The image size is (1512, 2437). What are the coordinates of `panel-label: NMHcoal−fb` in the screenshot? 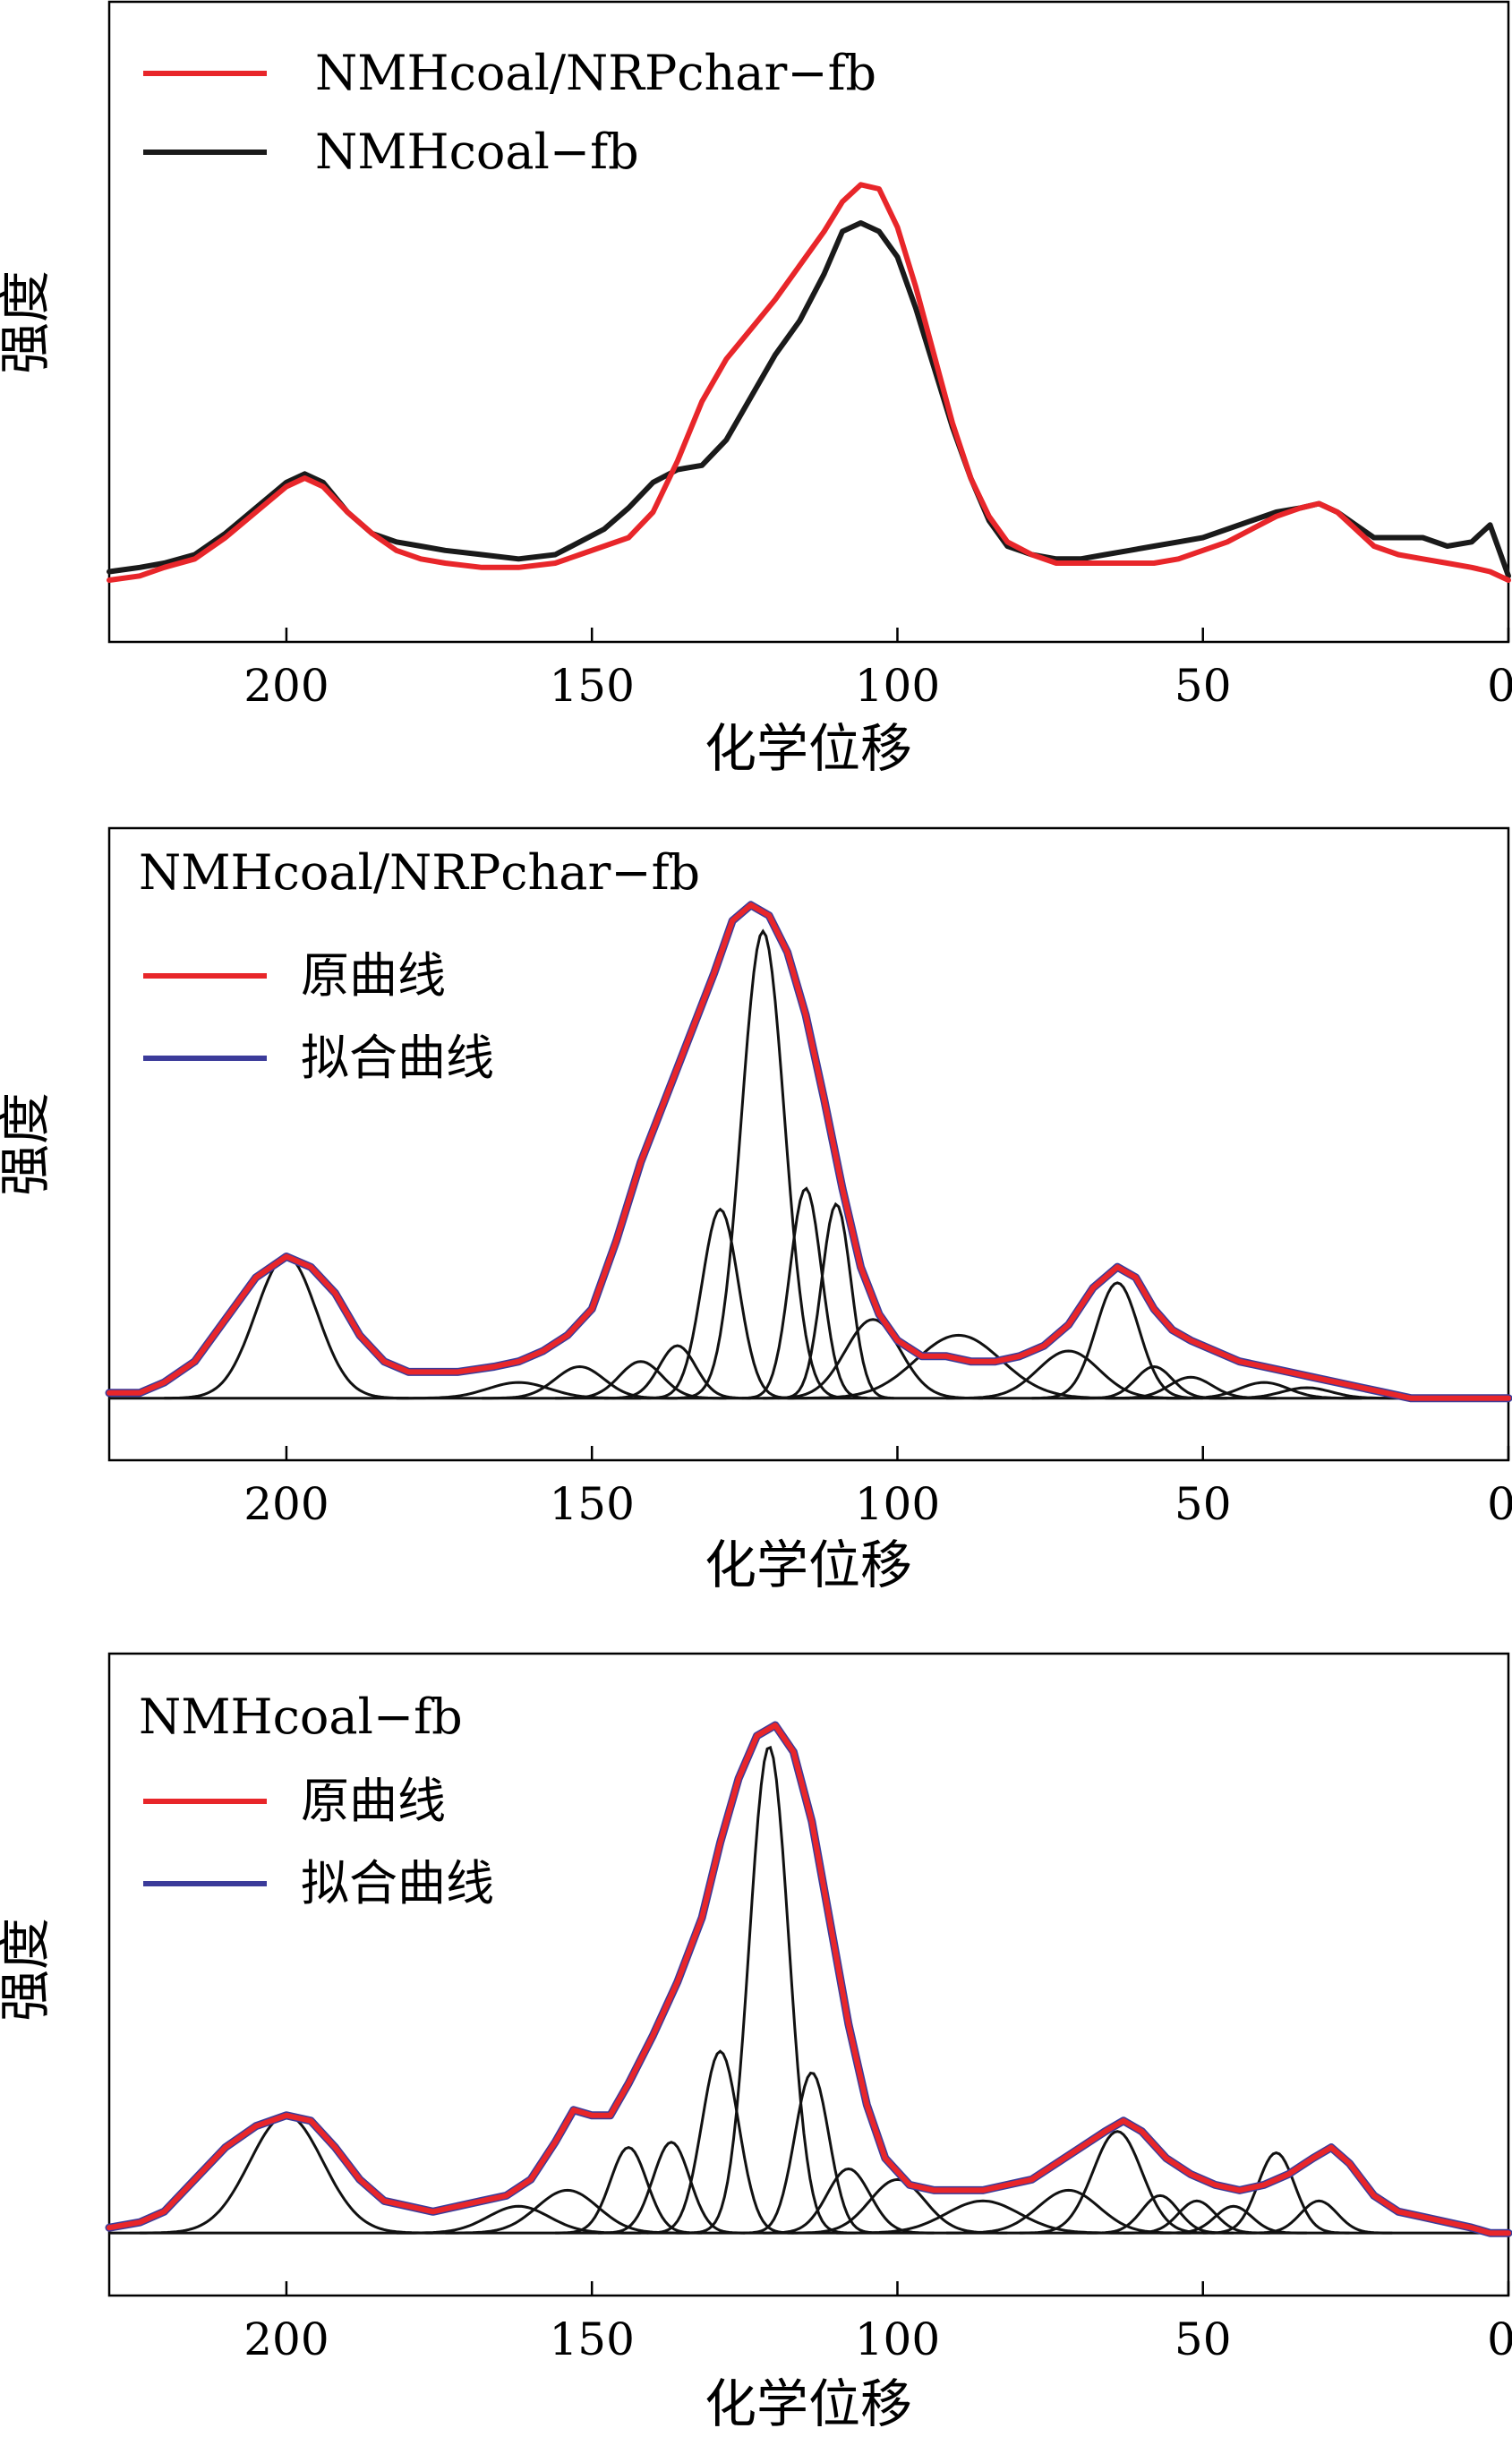 It's located at (301, 1717).